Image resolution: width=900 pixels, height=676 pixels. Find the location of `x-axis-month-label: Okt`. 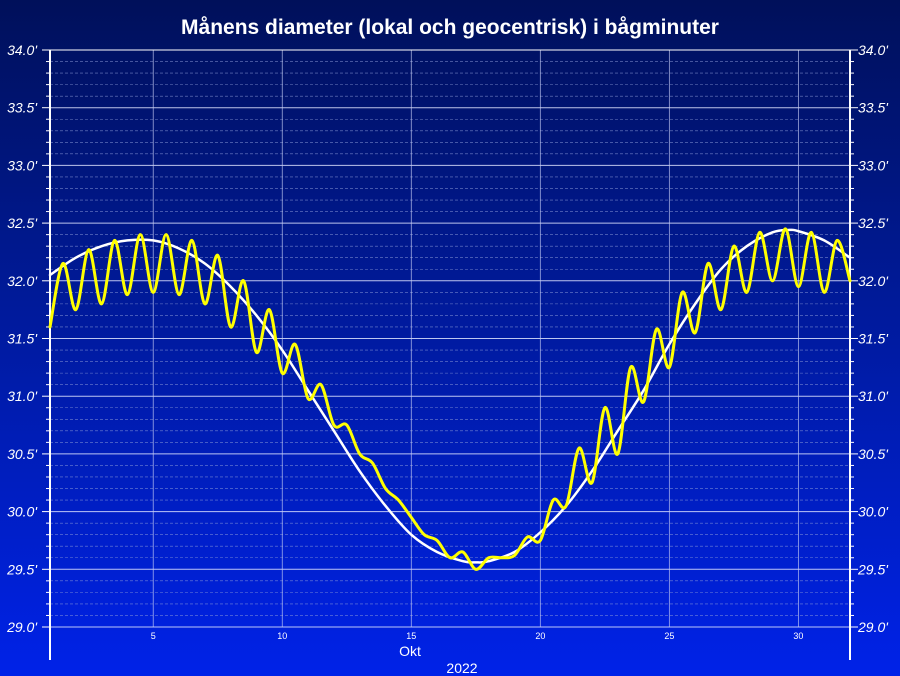

x-axis-month-label: Okt is located at coordinates (410, 651).